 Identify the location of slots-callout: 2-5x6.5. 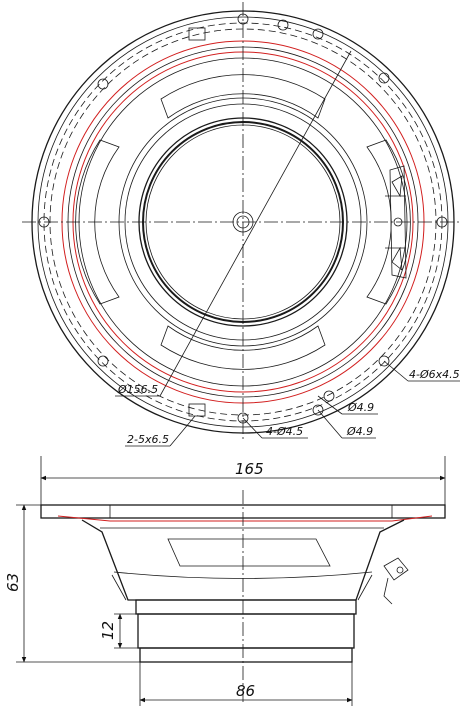
(148, 439).